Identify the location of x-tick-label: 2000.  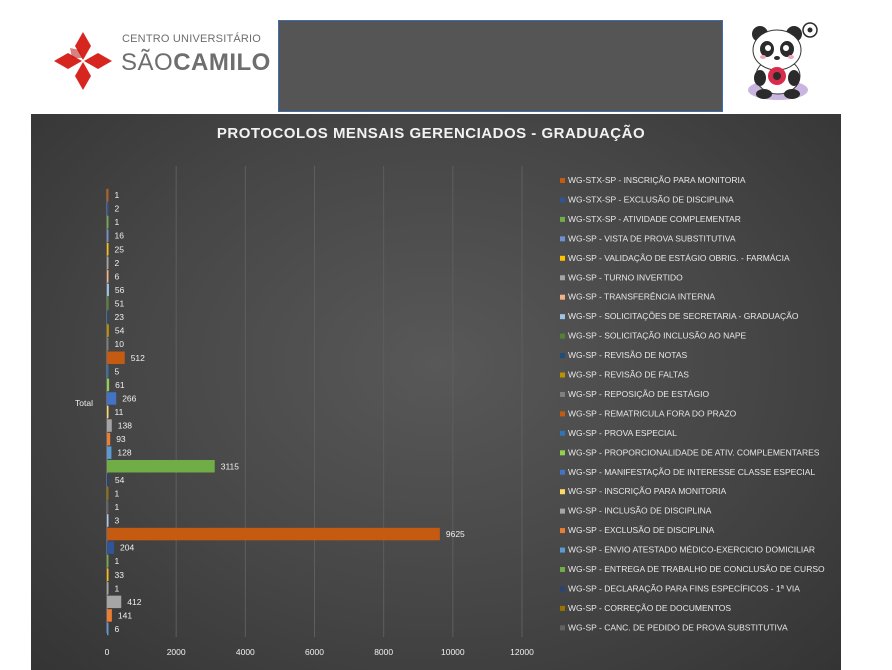
(176, 652).